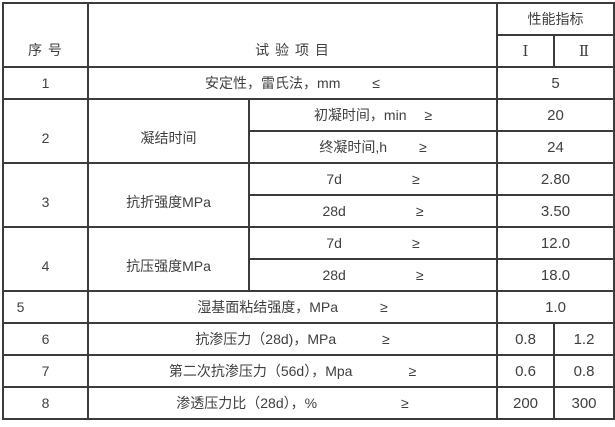 Image resolution: width=615 pixels, height=427 pixels. What do you see at coordinates (45, 131) in the screenshot?
I see `row2-no: 2` at bounding box center [45, 131].